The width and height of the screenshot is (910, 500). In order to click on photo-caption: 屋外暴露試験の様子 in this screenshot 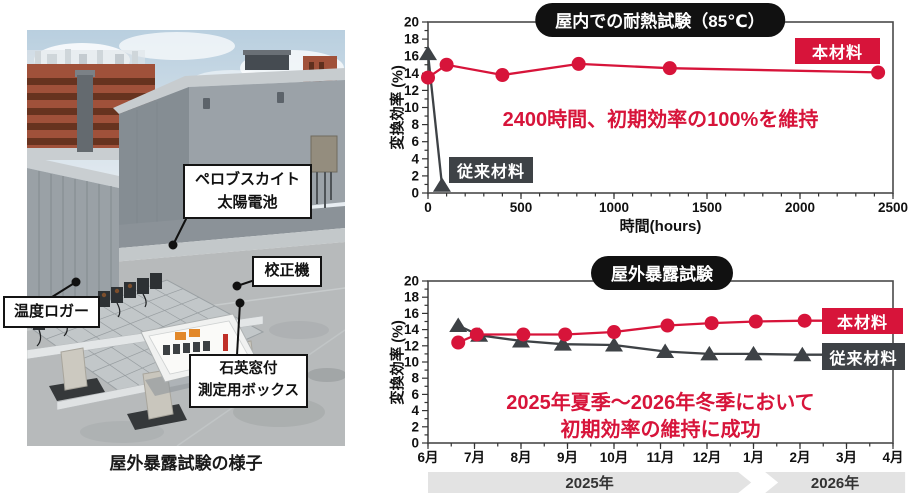, I will do `click(186, 463)`.